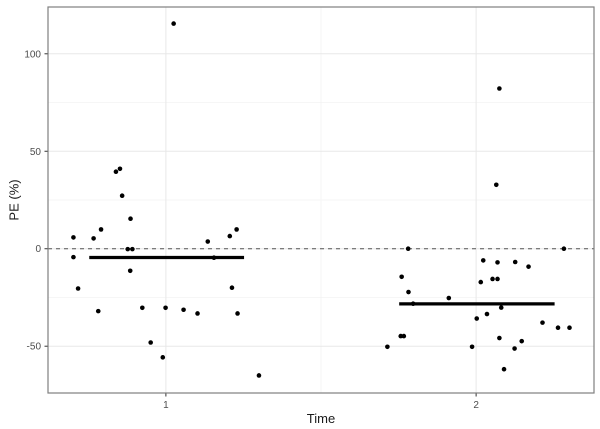  Describe the element at coordinates (14, 200) in the screenshot. I see `y-axis-title: PE (%)` at that location.